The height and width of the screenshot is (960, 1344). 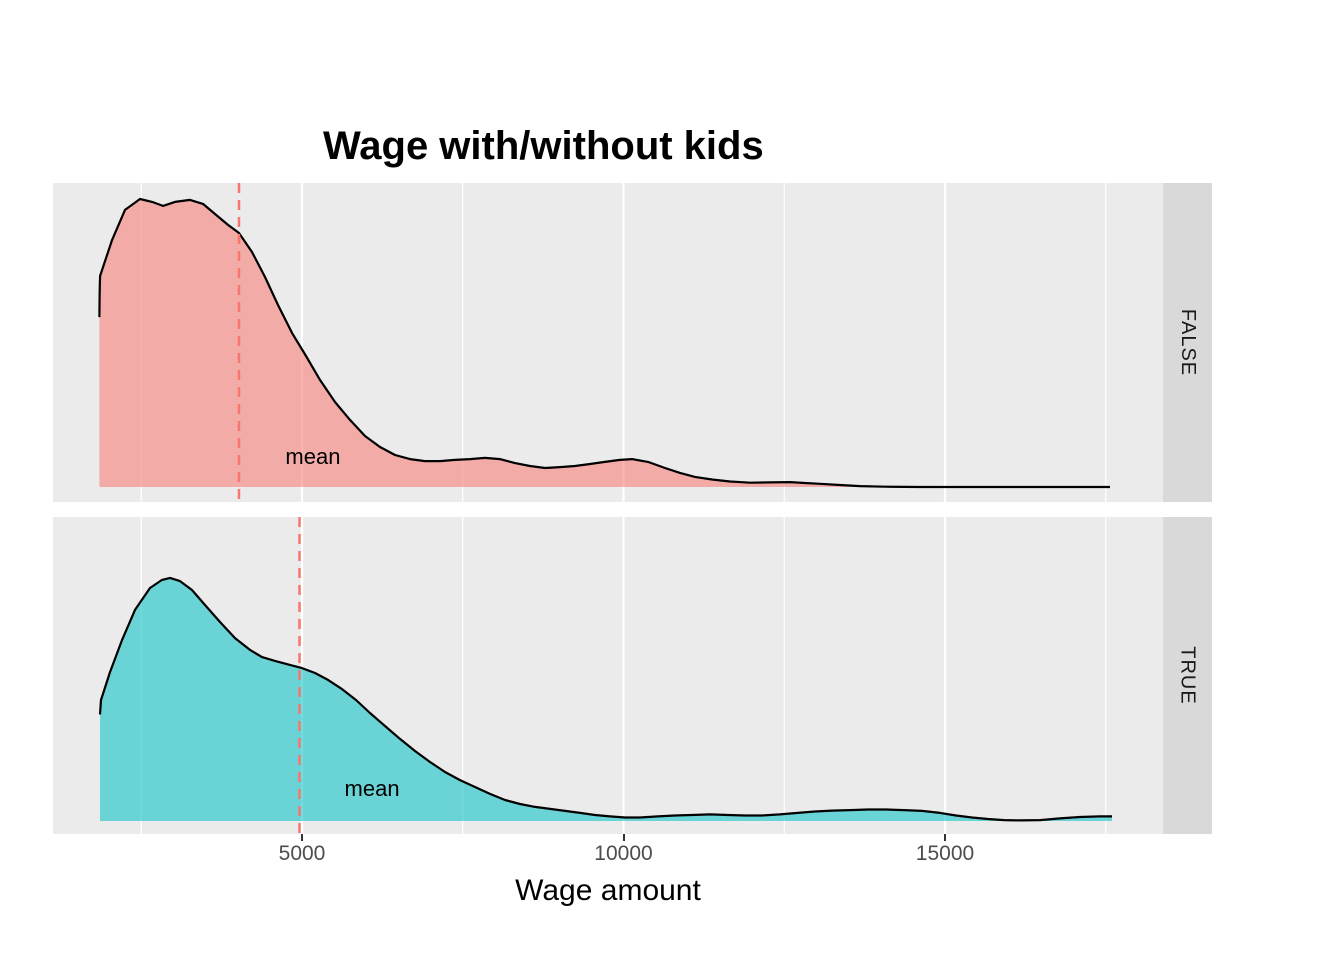 I want to click on x-axis-tick-label: 10000, so click(x=623, y=853).